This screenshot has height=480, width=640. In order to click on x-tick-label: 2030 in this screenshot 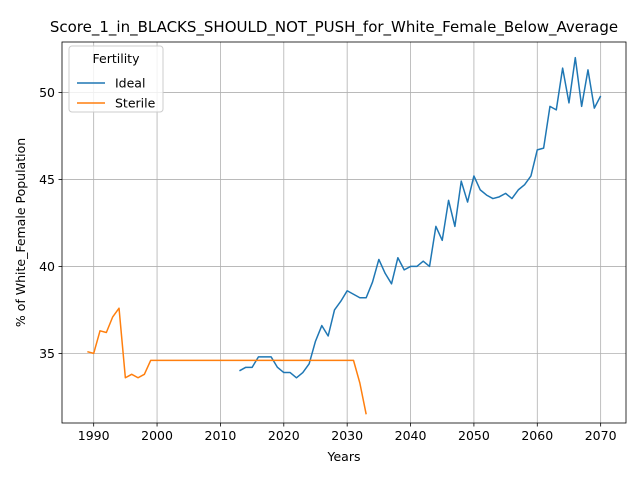, I will do `click(347, 435)`.